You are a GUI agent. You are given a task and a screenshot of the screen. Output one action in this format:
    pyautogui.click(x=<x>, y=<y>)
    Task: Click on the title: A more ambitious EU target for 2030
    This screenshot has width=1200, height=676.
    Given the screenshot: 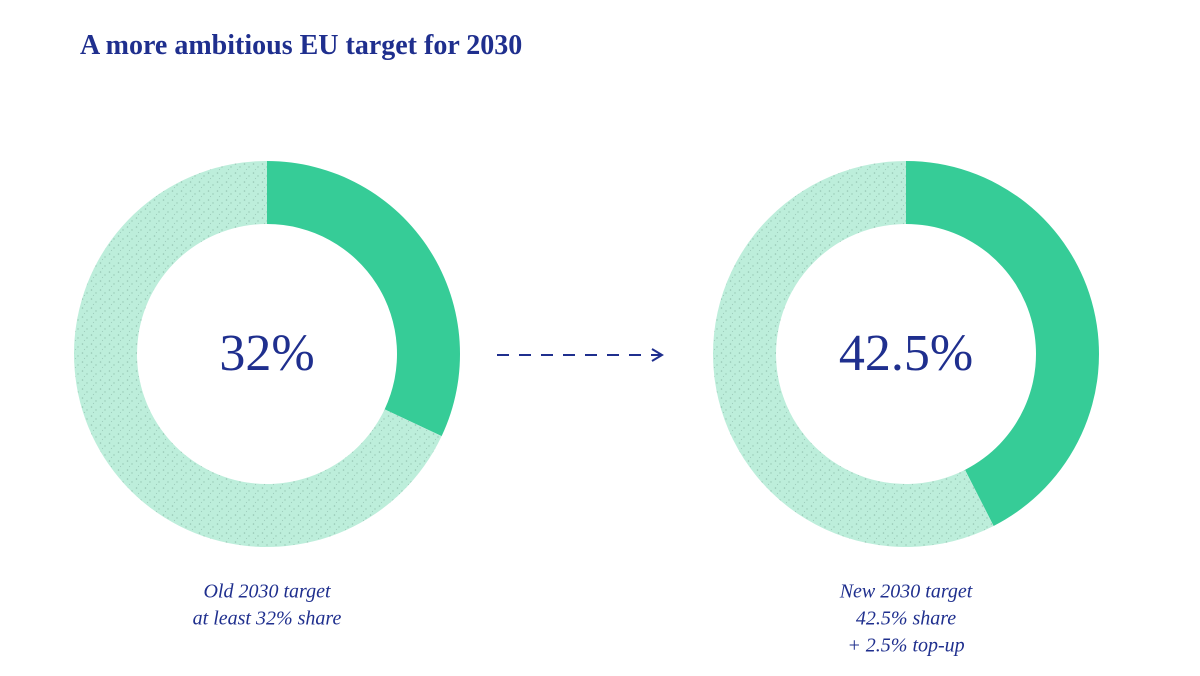 What is the action you would take?
    pyautogui.click(x=301, y=45)
    